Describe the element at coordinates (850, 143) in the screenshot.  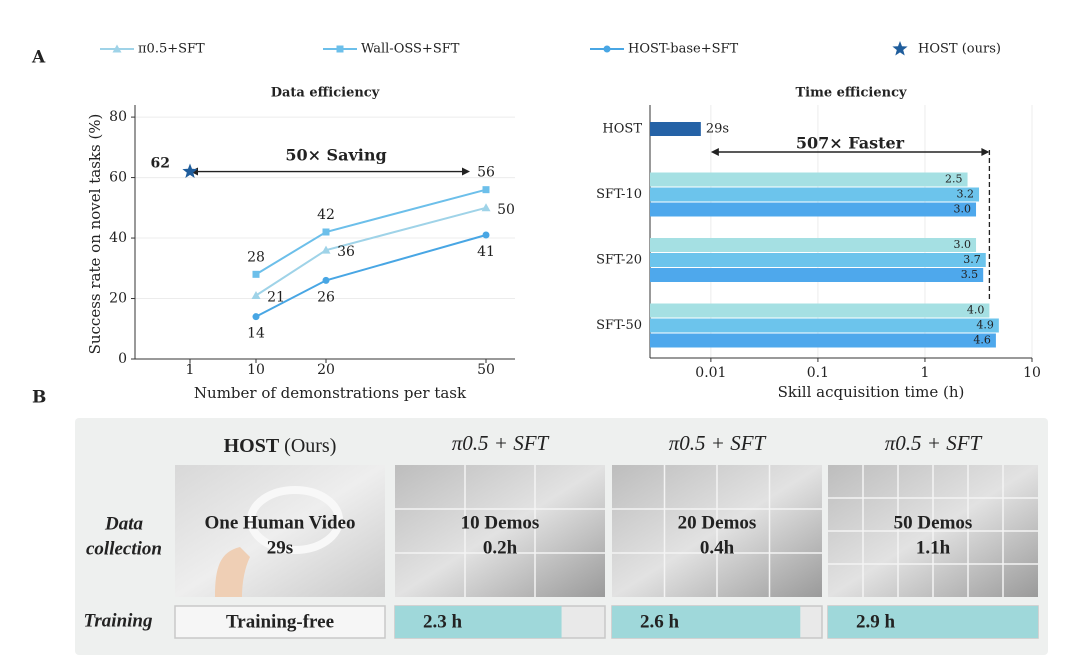
I see `annotation: 507× Faster` at that location.